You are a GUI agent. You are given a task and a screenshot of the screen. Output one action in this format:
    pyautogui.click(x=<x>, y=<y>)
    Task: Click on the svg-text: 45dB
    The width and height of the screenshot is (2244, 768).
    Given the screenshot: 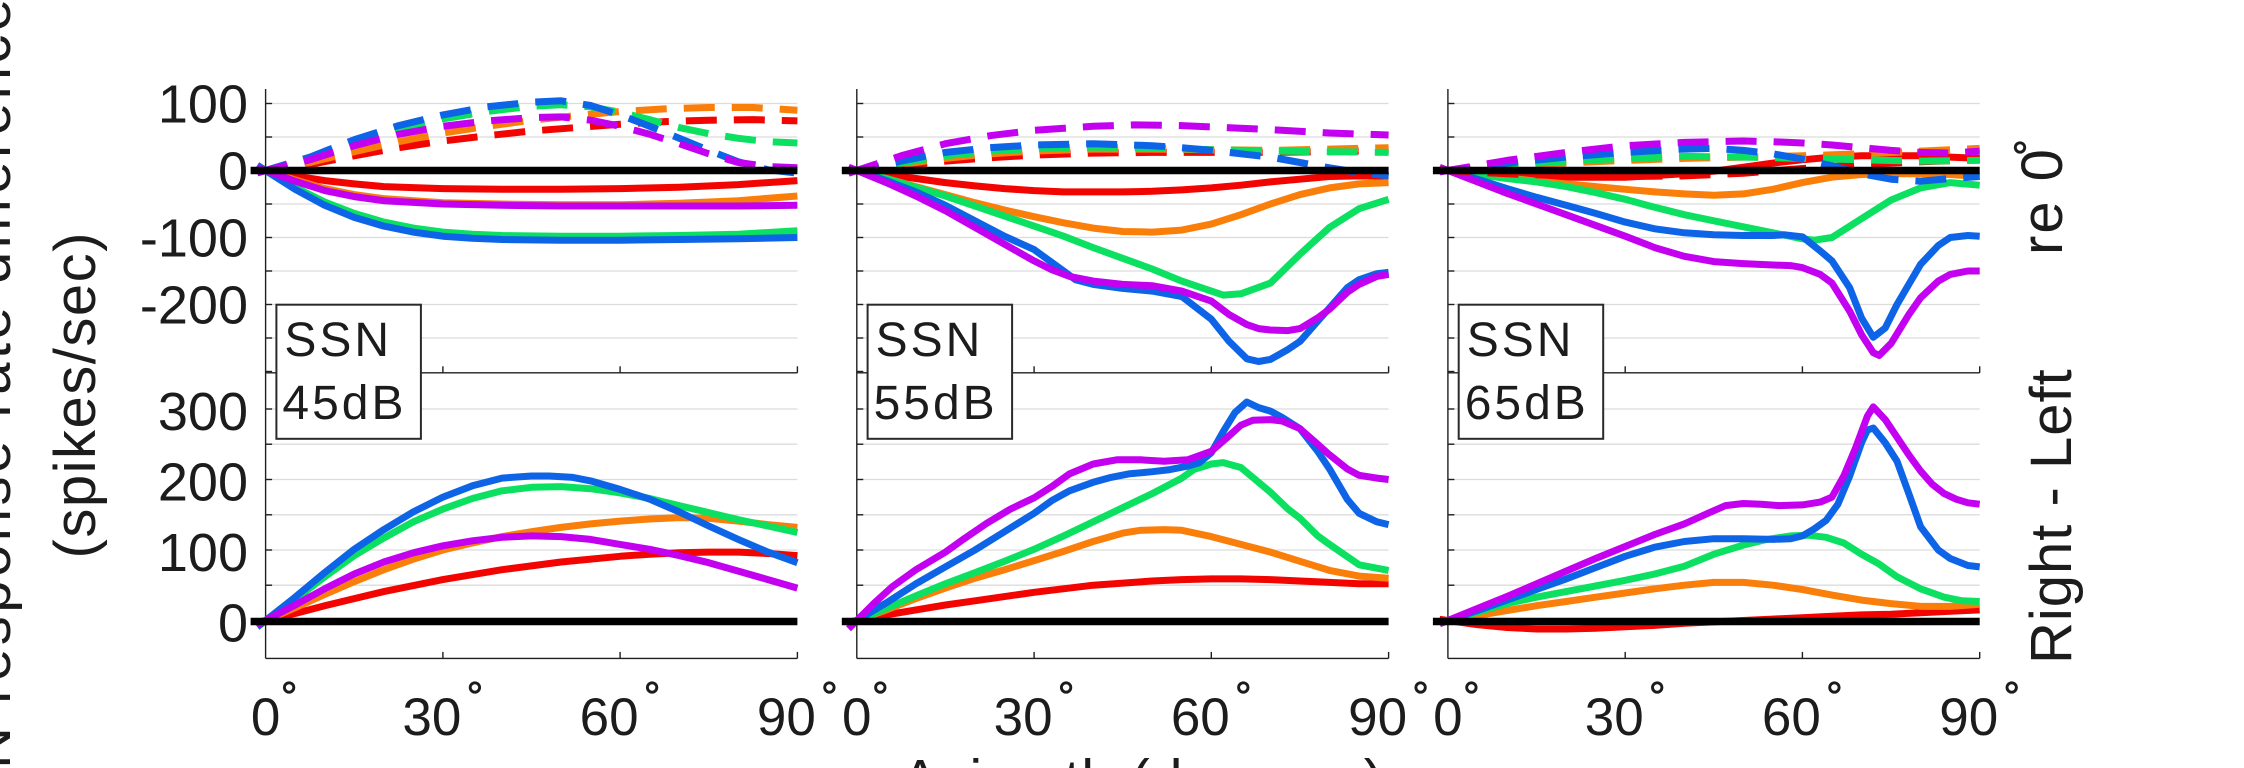 What is the action you would take?
    pyautogui.click(x=344, y=403)
    